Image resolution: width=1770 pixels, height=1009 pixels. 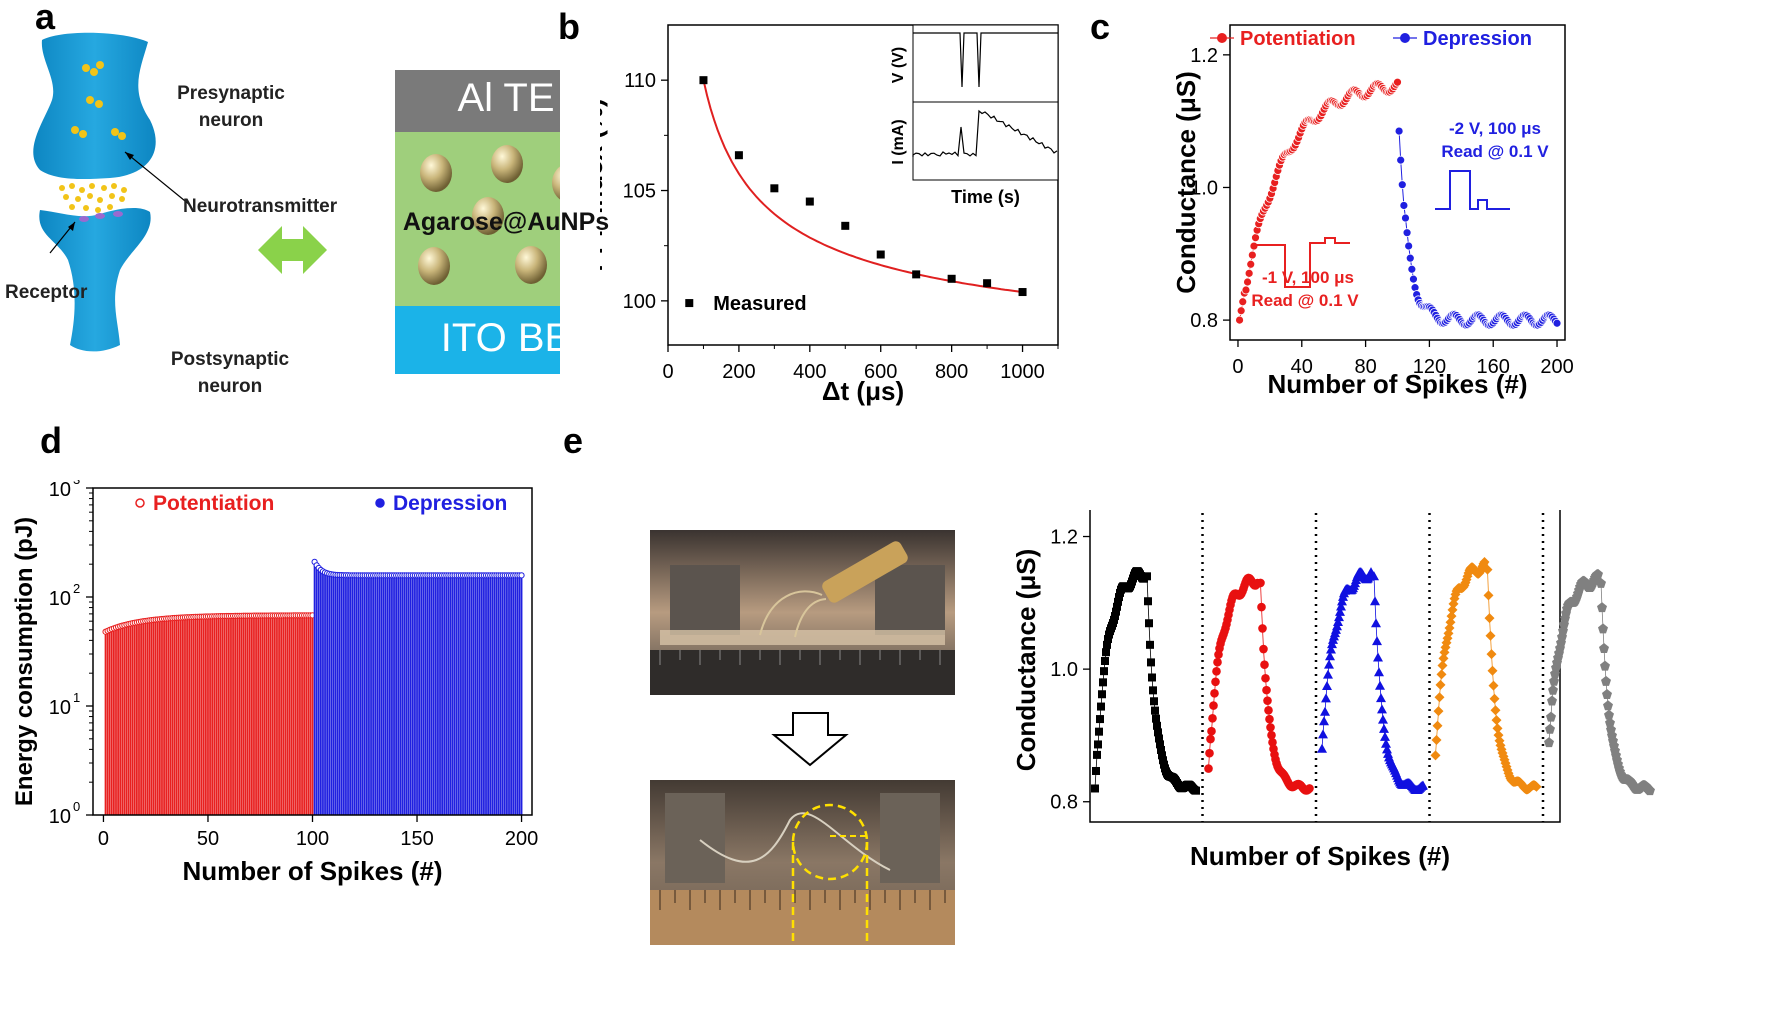 I want to click on chart-c-pulse-dep, so click(x=1472, y=190).